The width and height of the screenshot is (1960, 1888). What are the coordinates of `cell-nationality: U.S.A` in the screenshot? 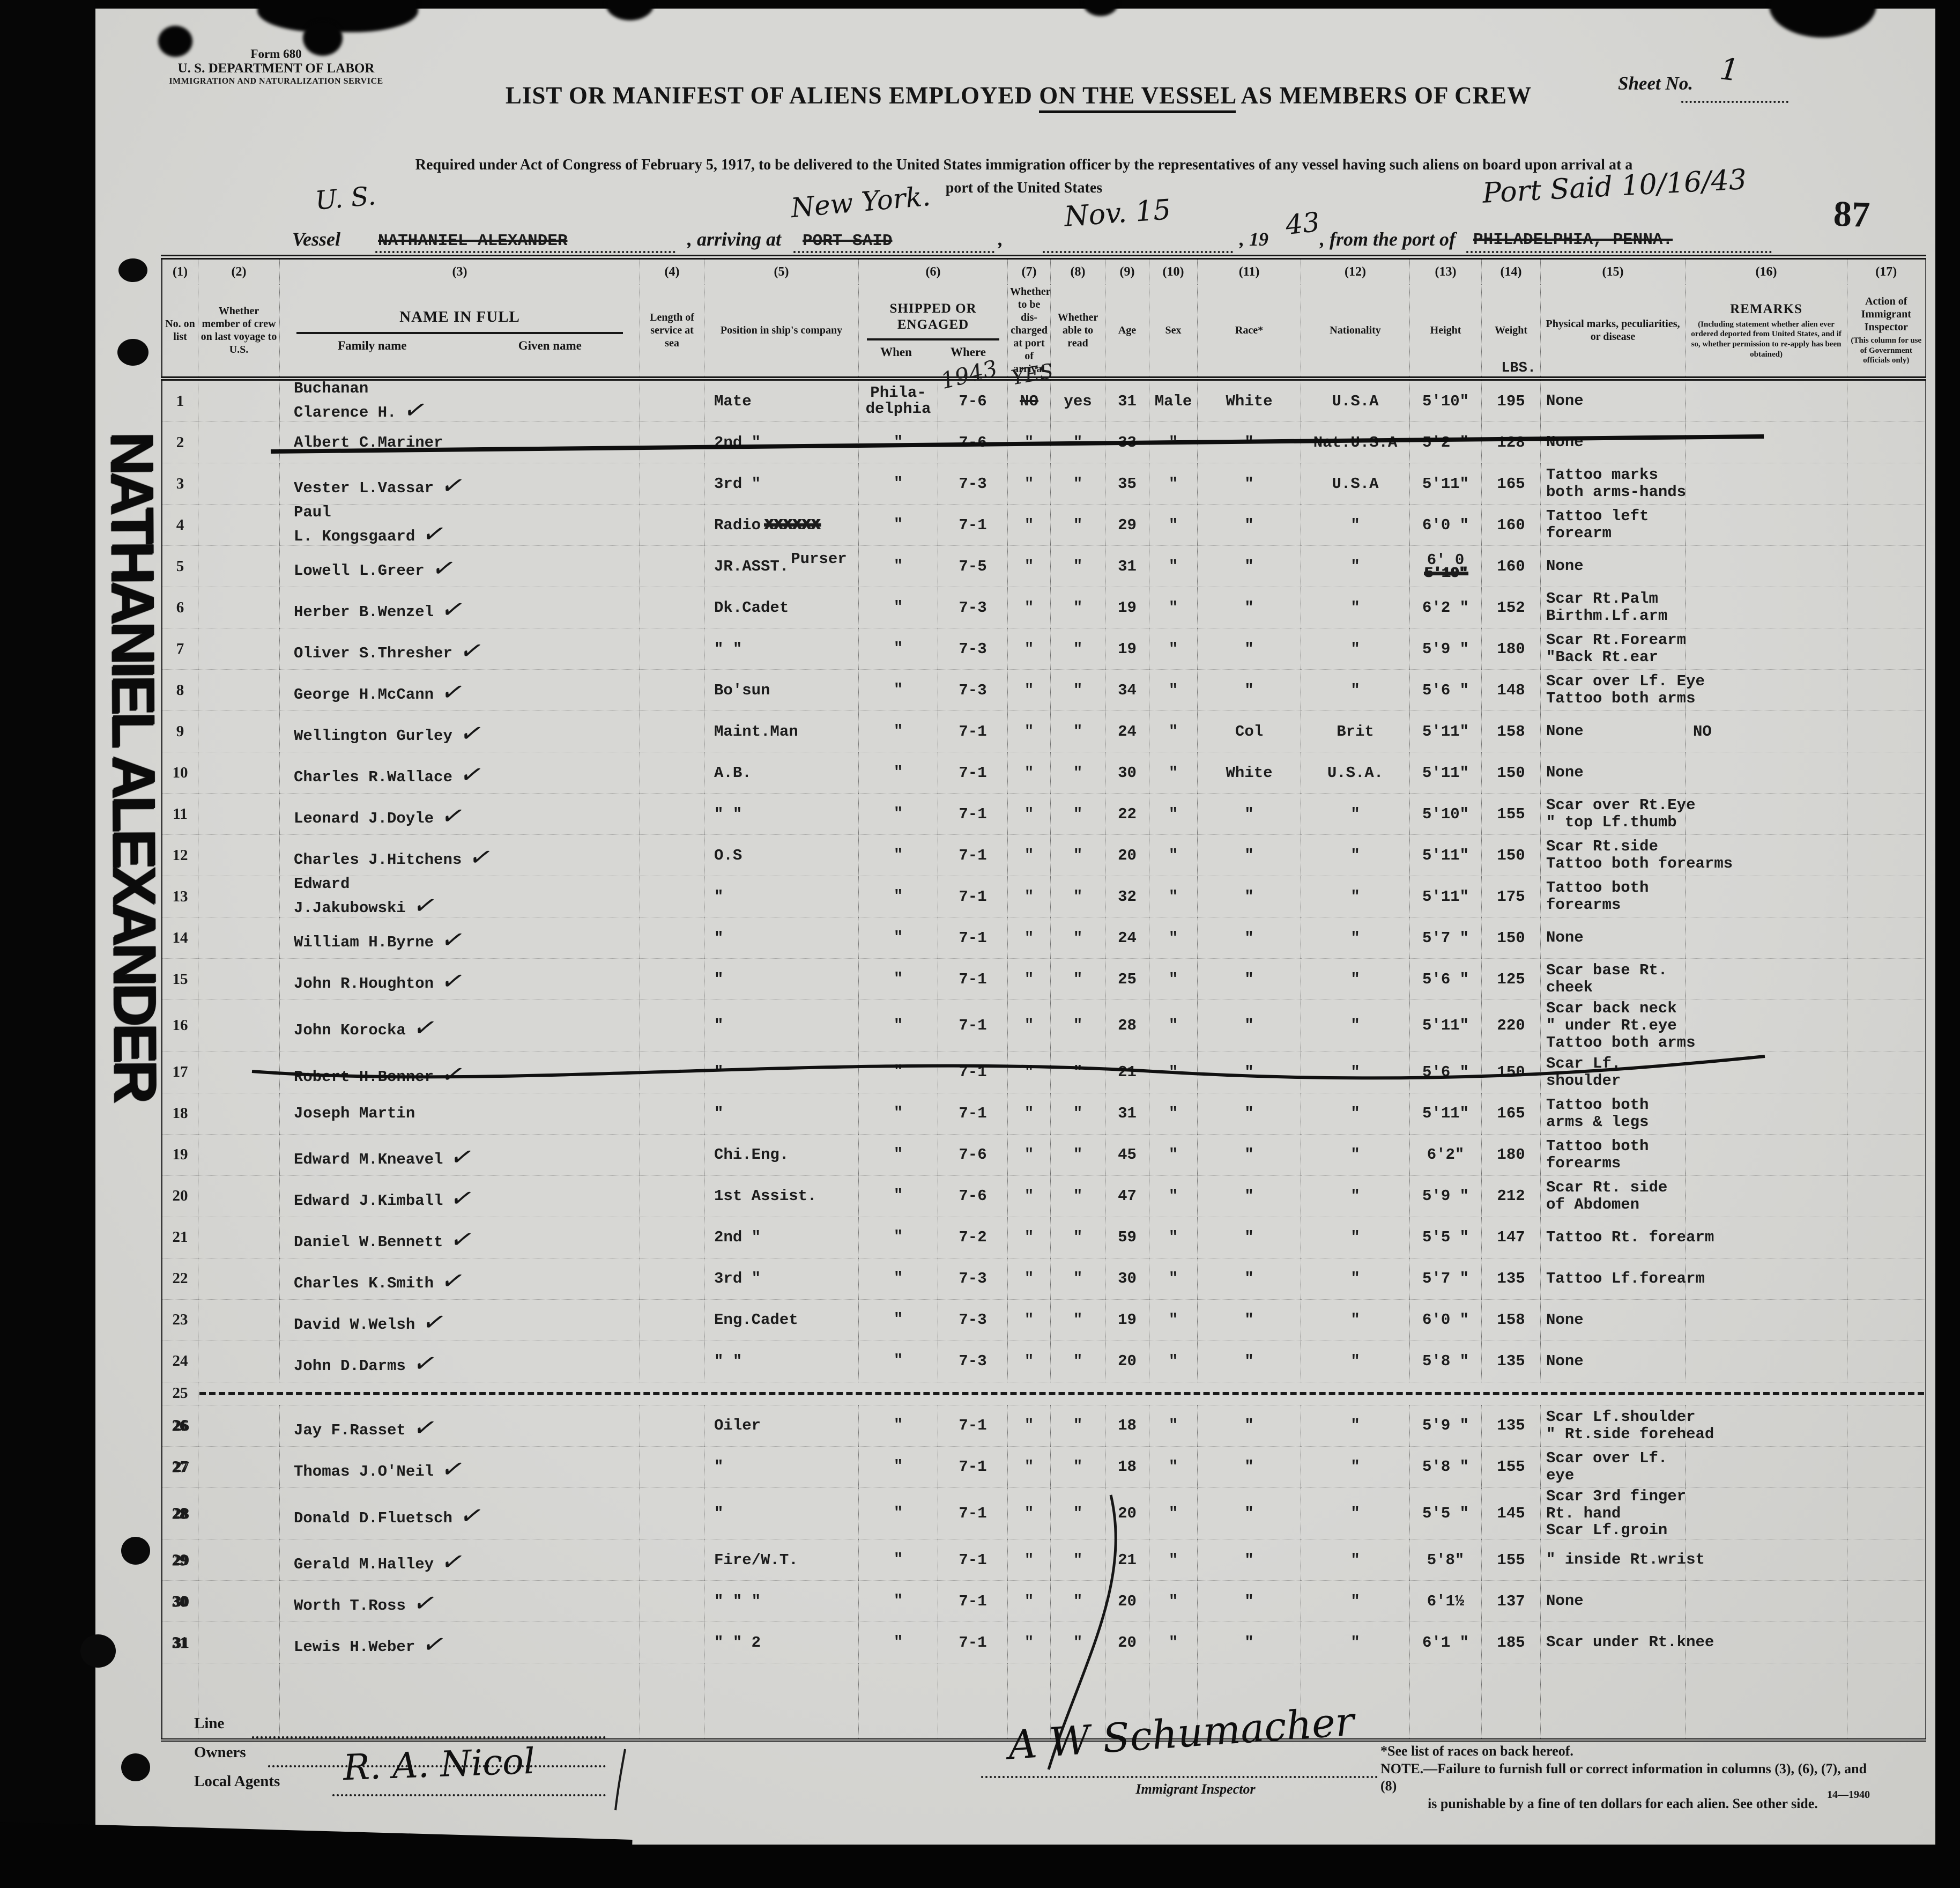 It's located at (1355, 484).